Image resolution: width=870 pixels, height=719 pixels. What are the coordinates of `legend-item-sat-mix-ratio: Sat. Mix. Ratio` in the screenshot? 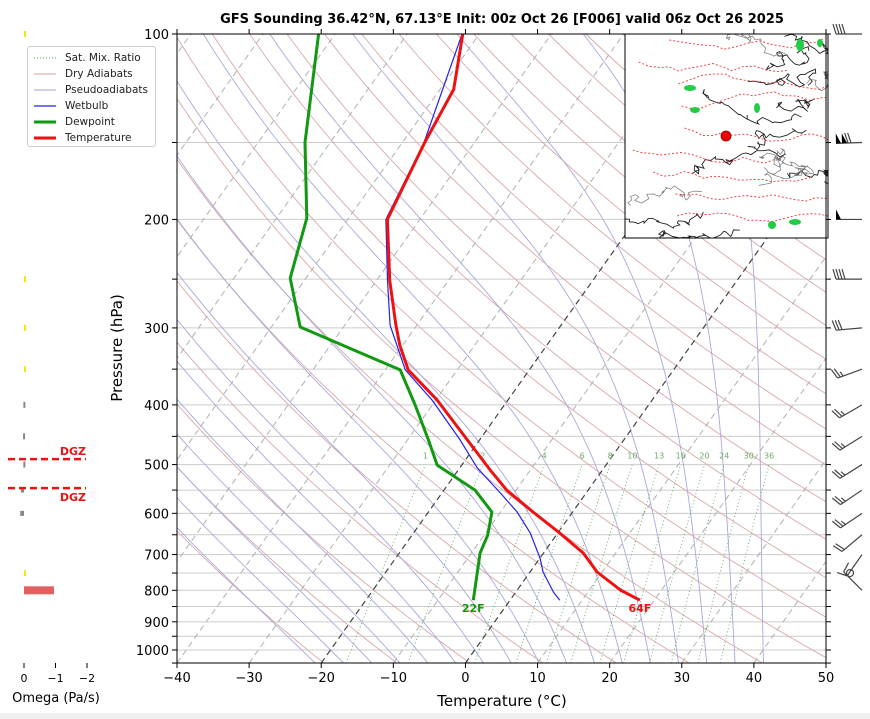 It's located at (94, 58).